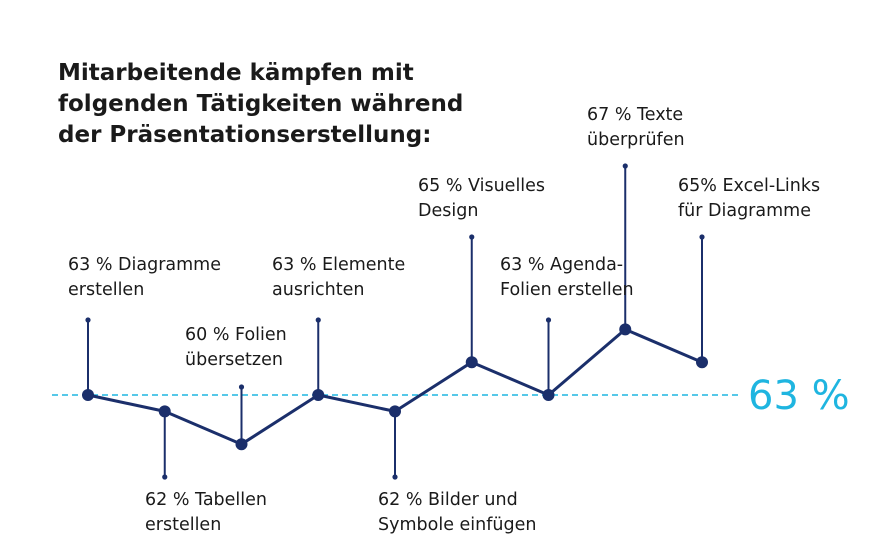 The height and width of the screenshot is (547, 887). Describe the element at coordinates (744, 211) in the screenshot. I see `data-label: für Diagramme` at that location.